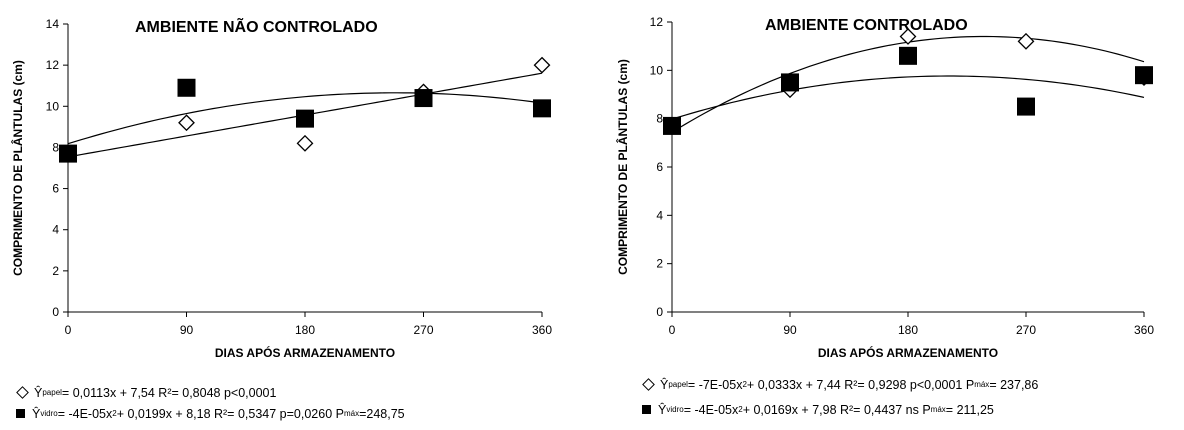 This screenshot has width=1184, height=430. Describe the element at coordinates (53, 24) in the screenshot. I see `y-tick-label: 14` at that location.